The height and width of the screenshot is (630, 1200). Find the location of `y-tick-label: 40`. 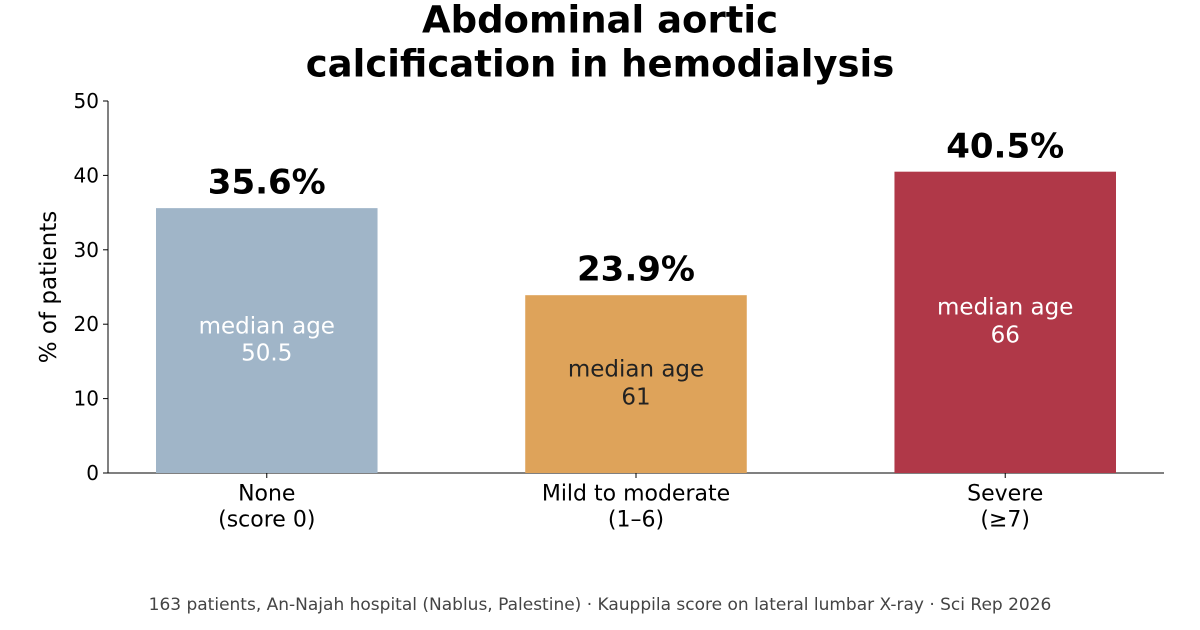

y-tick-label: 40 is located at coordinates (86, 175).